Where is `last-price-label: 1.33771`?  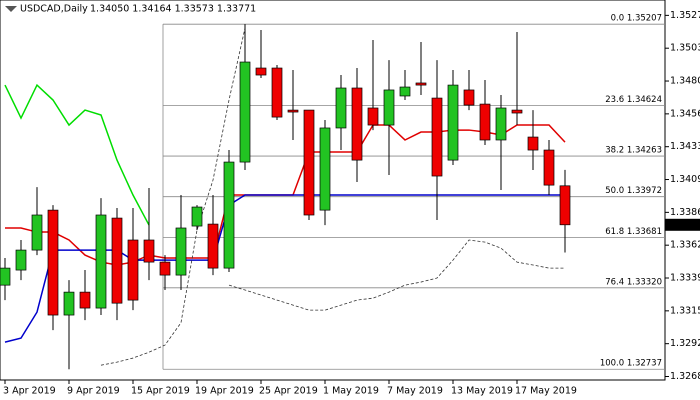 last-price-label: 1.33771 is located at coordinates (683, 224).